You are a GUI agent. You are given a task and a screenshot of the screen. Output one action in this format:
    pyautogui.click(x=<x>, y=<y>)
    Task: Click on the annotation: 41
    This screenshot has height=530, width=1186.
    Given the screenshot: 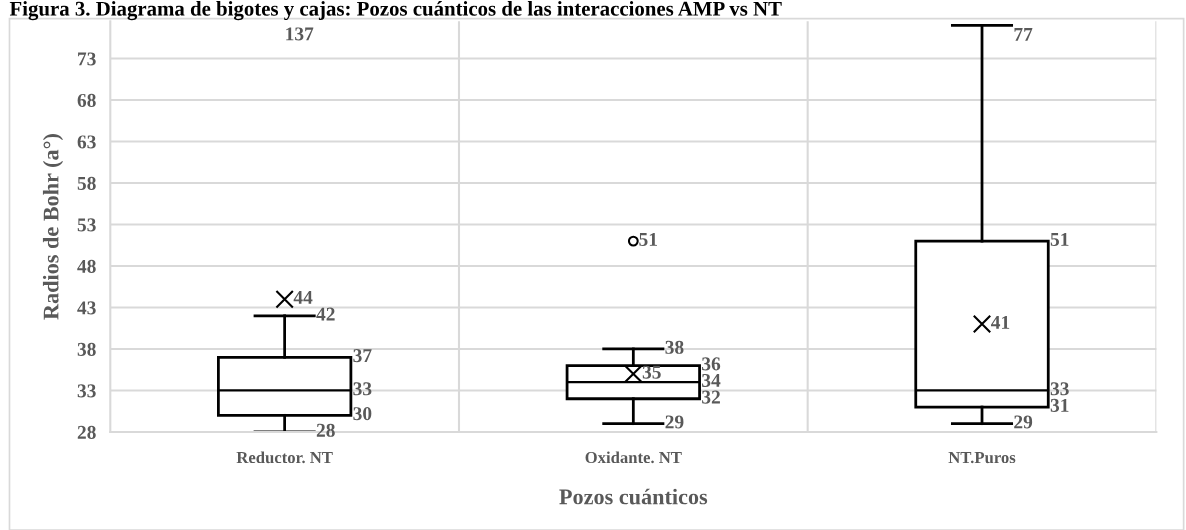 What is the action you would take?
    pyautogui.click(x=1000, y=322)
    